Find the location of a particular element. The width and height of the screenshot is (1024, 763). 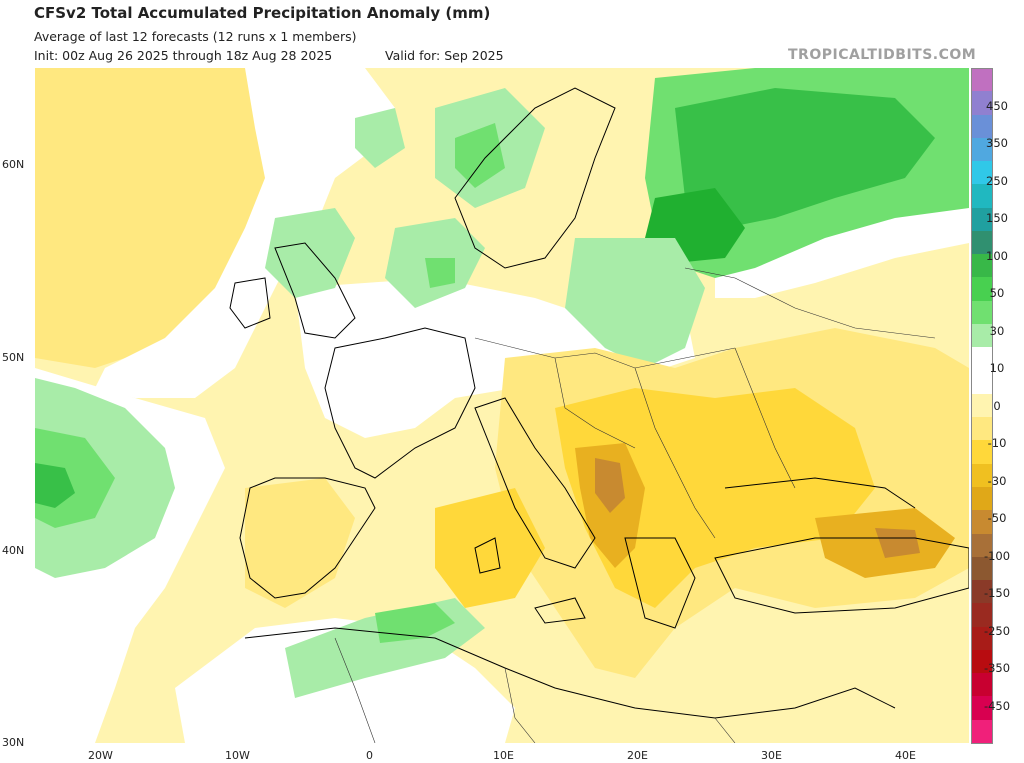

lon-label-20w: 20W is located at coordinates (100, 755).